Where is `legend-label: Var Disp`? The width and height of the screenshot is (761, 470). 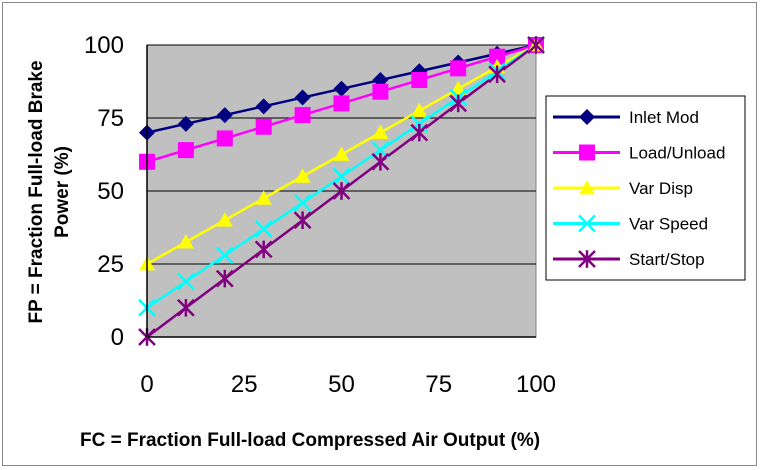
legend-label: Var Disp is located at coordinates (661, 188).